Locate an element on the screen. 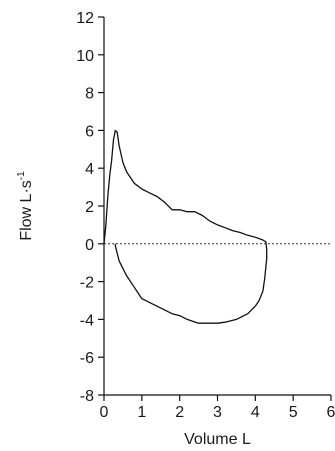 This screenshot has width=335, height=451. y-tick-label: 12 is located at coordinates (85, 18).